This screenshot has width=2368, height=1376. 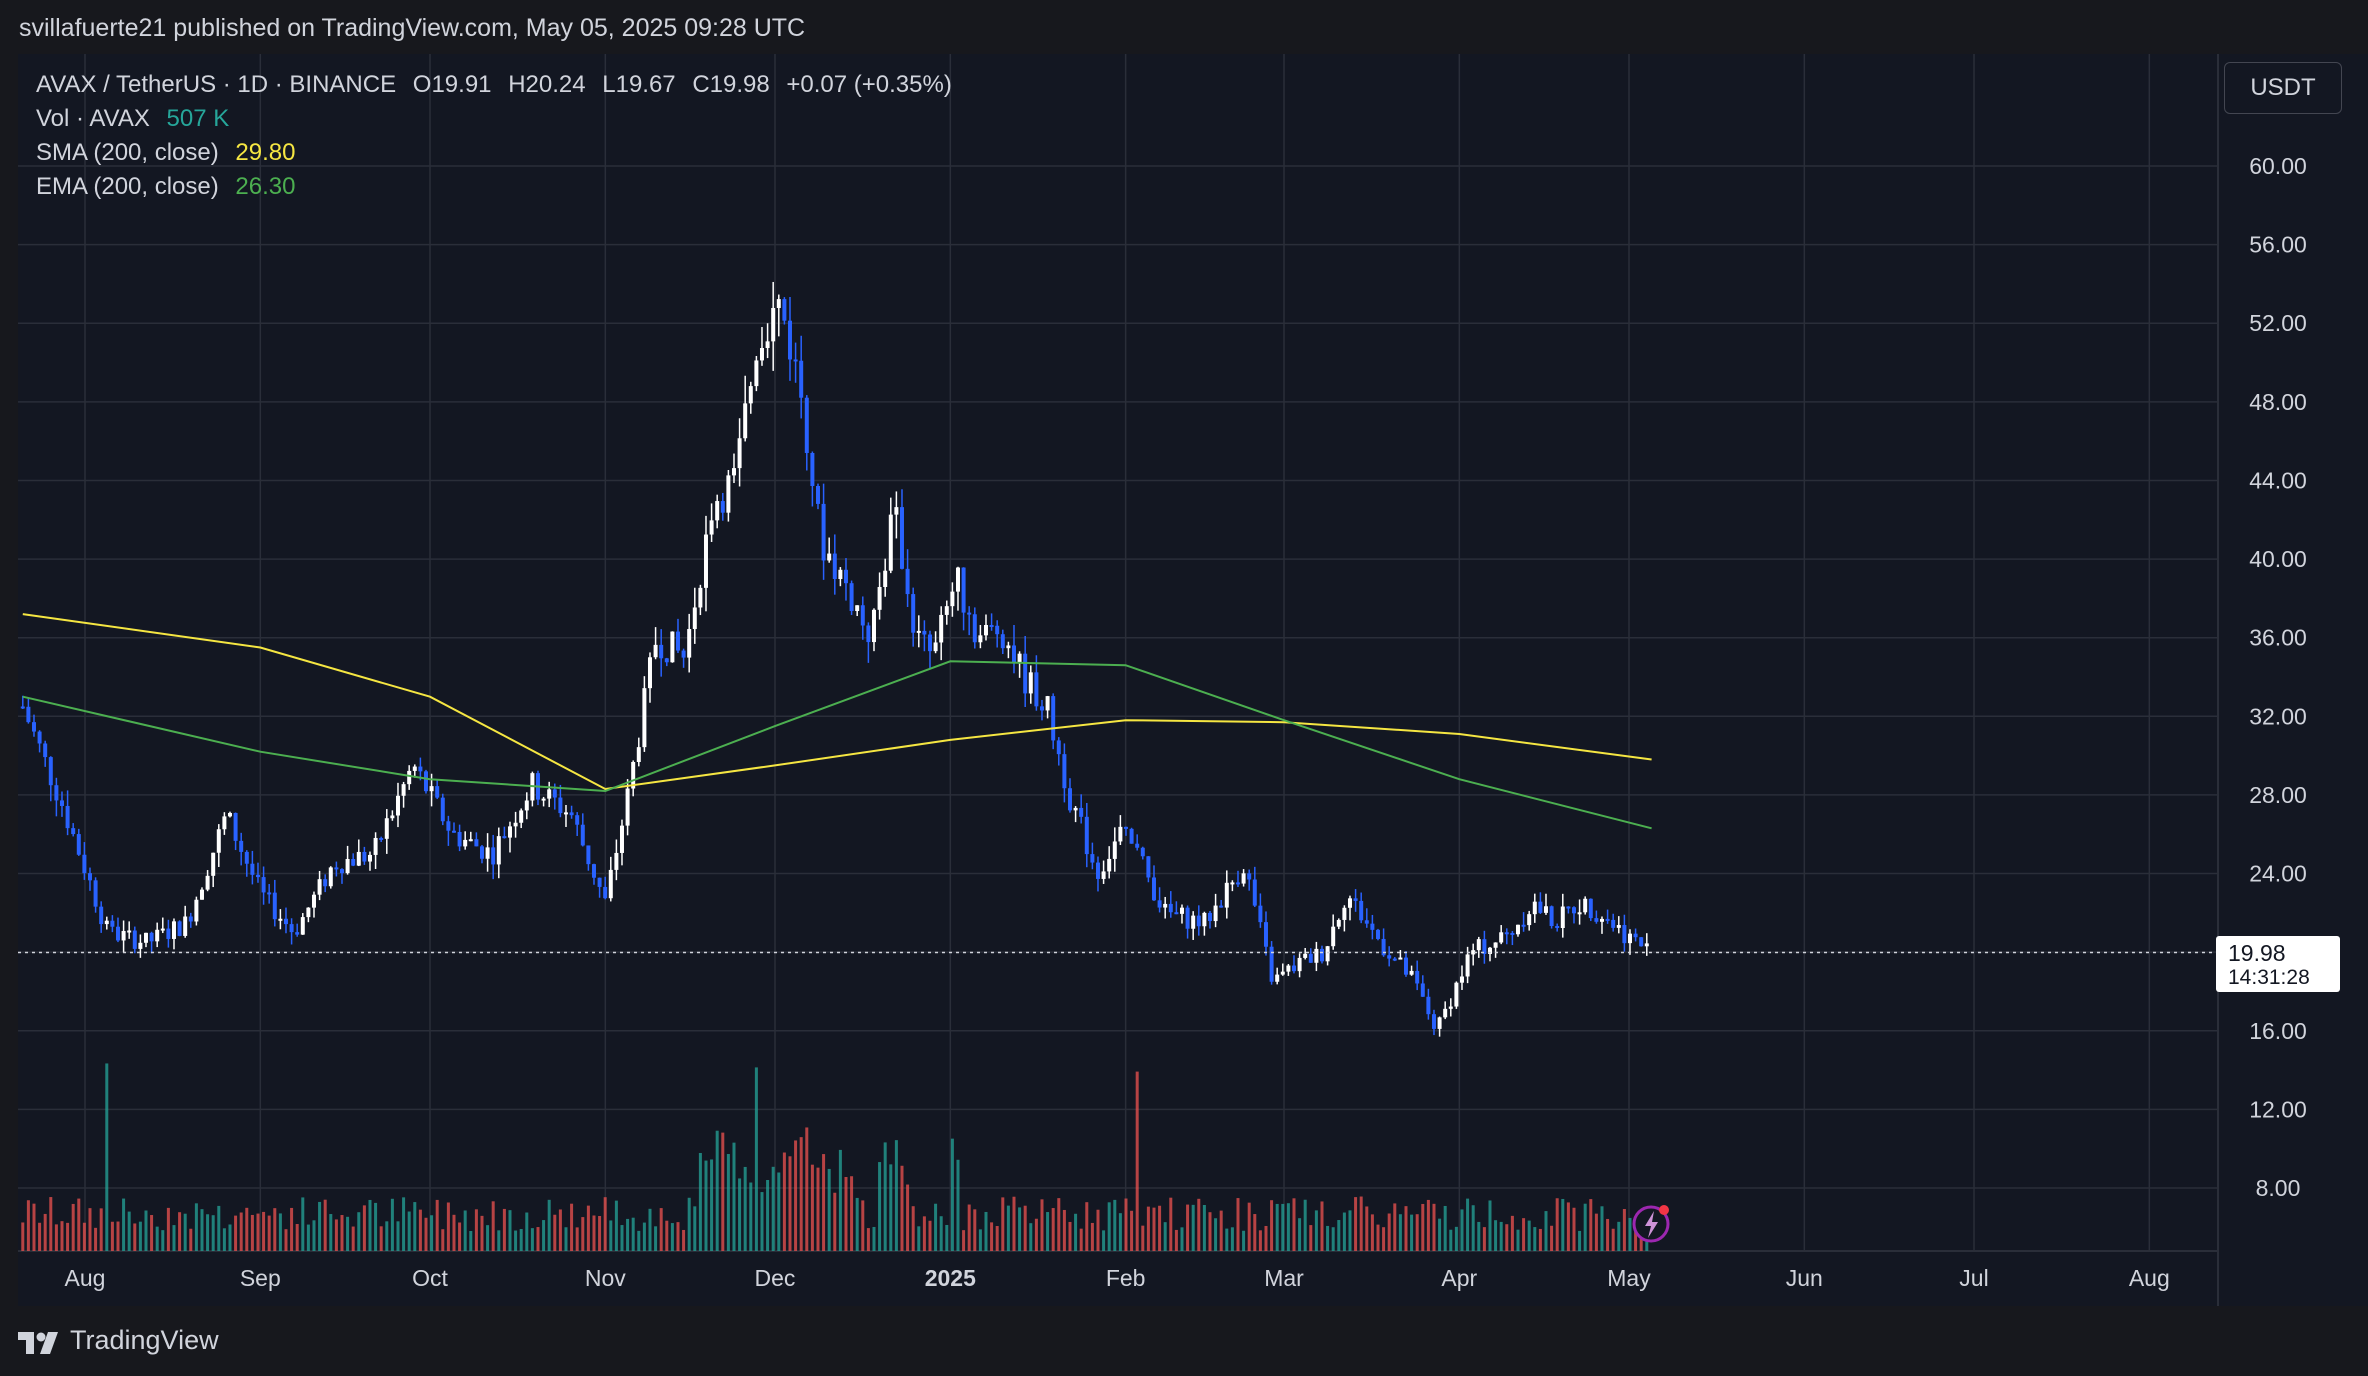 What do you see at coordinates (1651, 1224) in the screenshot?
I see `lightning-icon` at bounding box center [1651, 1224].